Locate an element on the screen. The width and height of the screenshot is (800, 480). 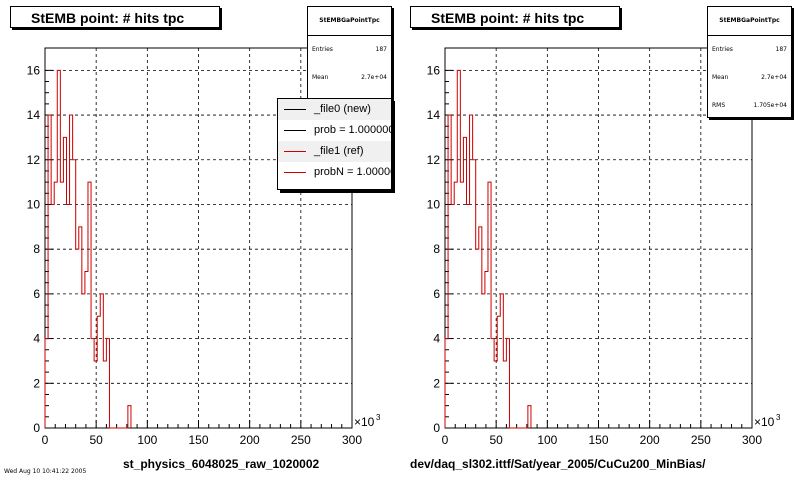
left-x-tick-label: 300 is located at coordinates (352, 440).